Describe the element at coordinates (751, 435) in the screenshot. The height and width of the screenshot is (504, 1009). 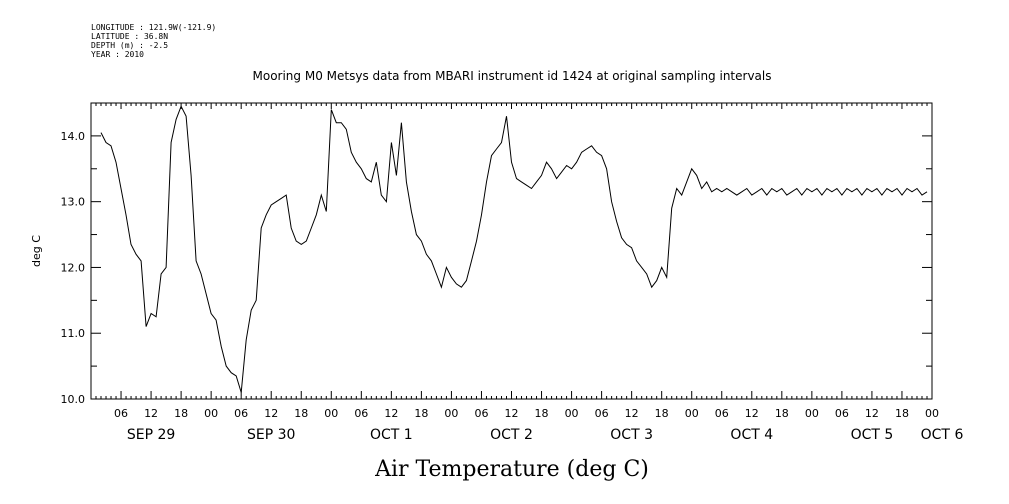
I see `x-day-label: OCT 4` at that location.